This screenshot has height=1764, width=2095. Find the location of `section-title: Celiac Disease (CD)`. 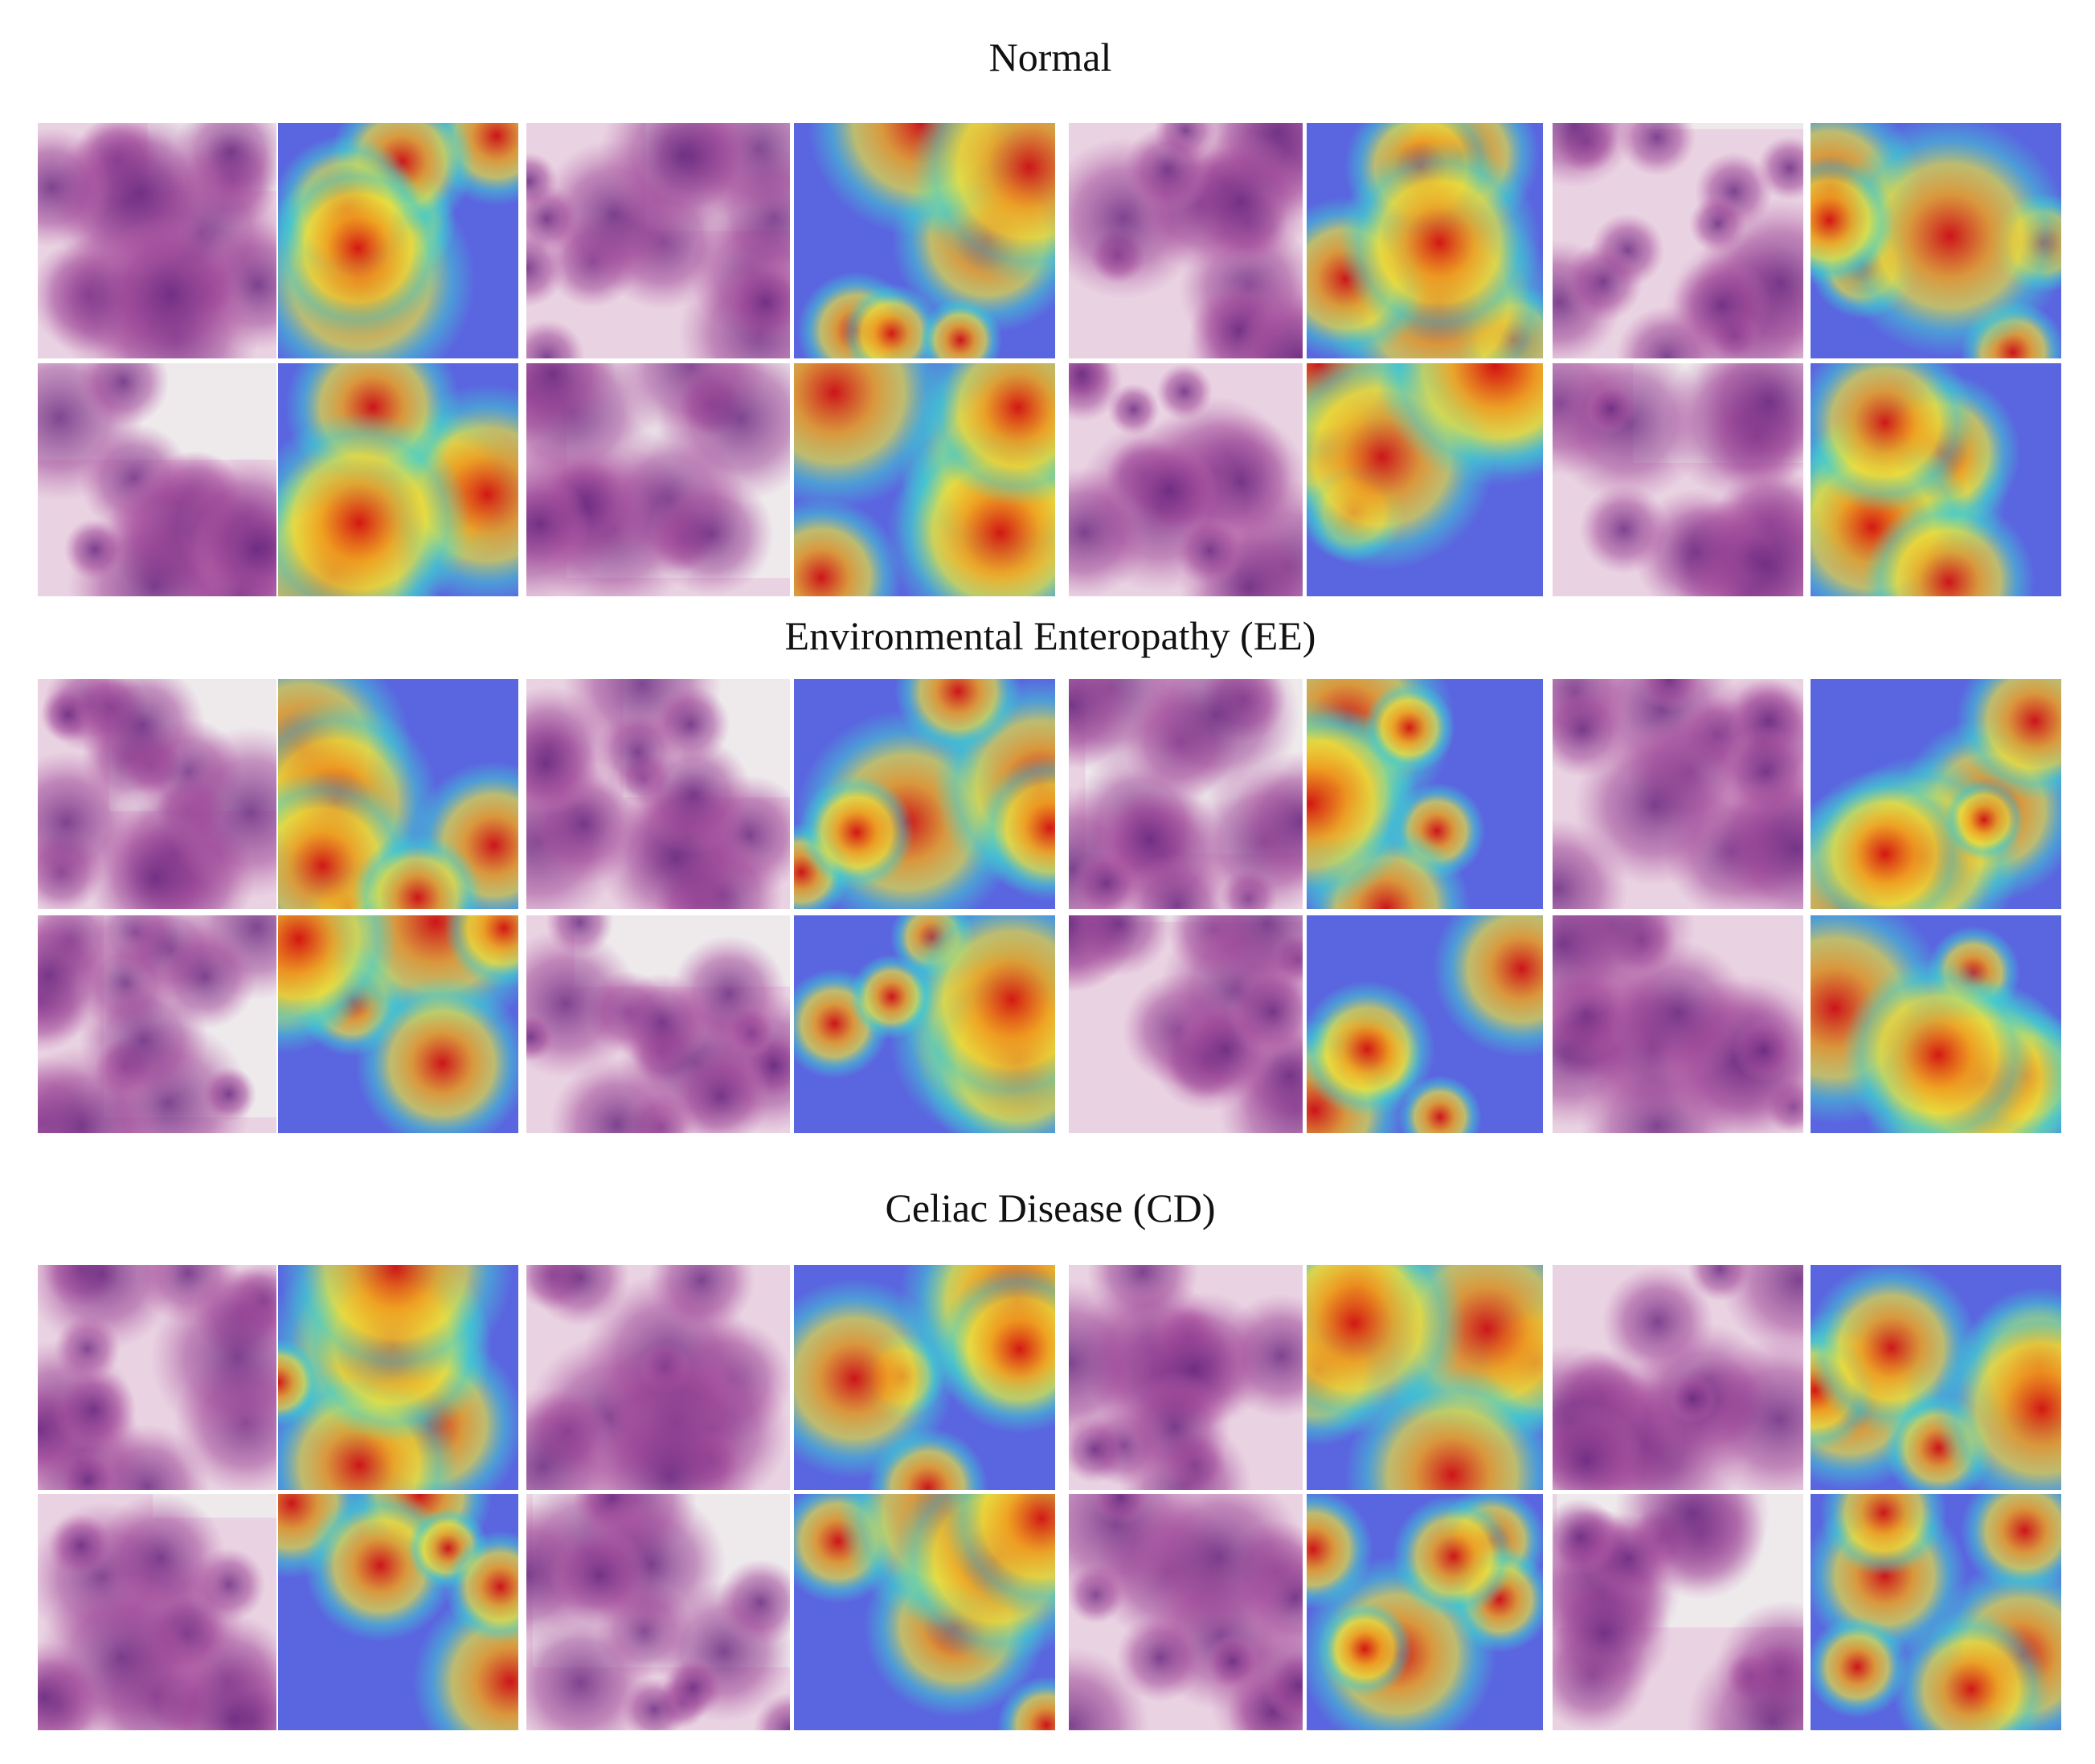

section-title: Celiac Disease (CD) is located at coordinates (1051, 1207).